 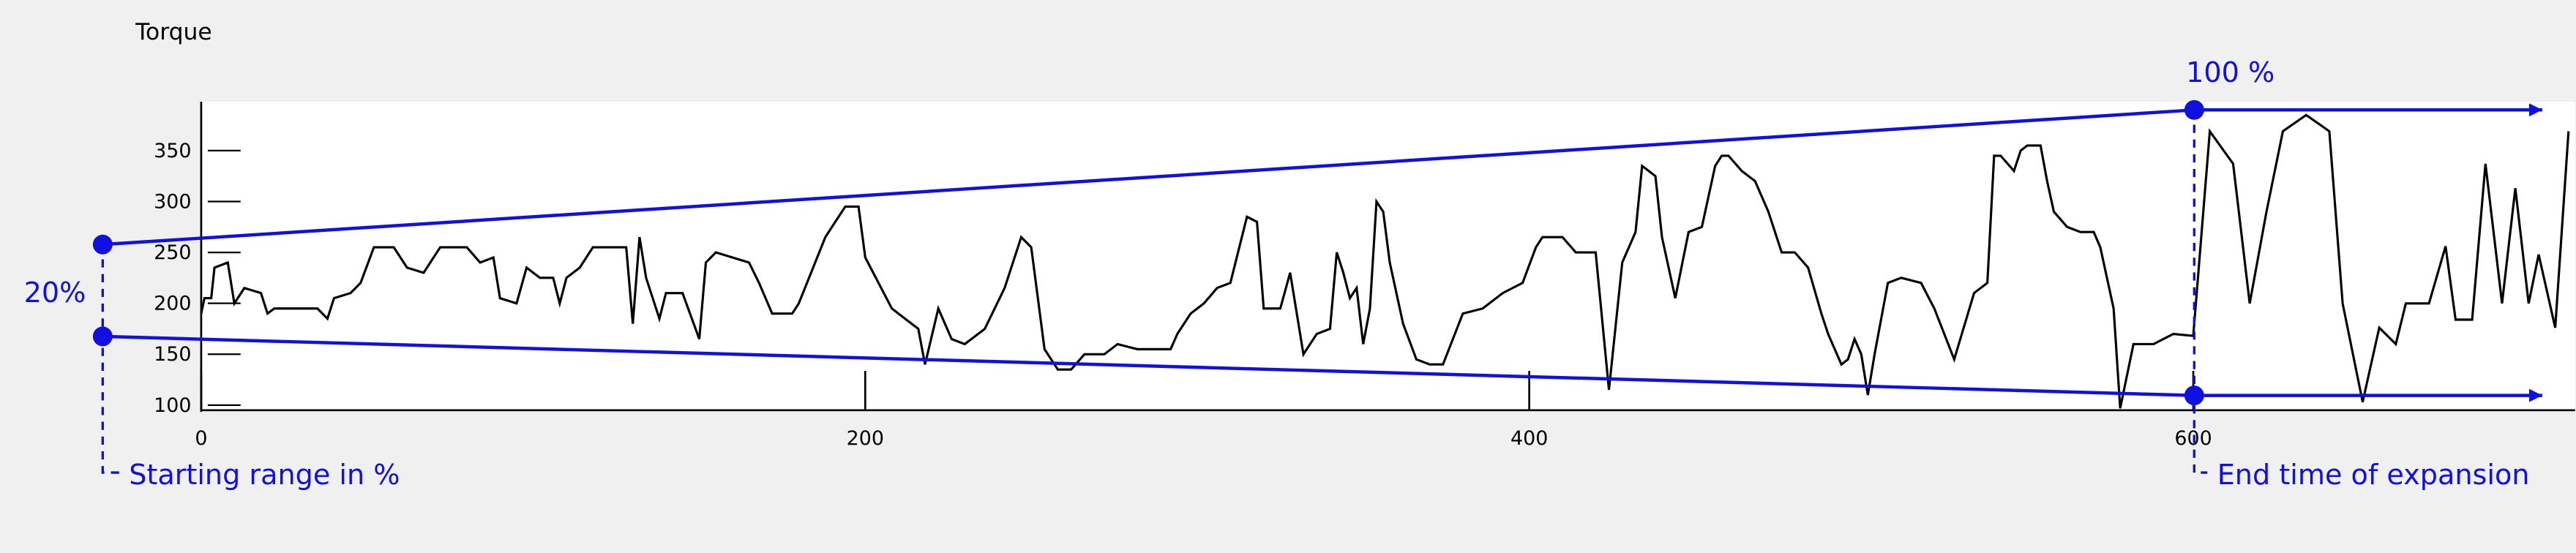 I want to click on start-leader, so click(x=110, y=359).